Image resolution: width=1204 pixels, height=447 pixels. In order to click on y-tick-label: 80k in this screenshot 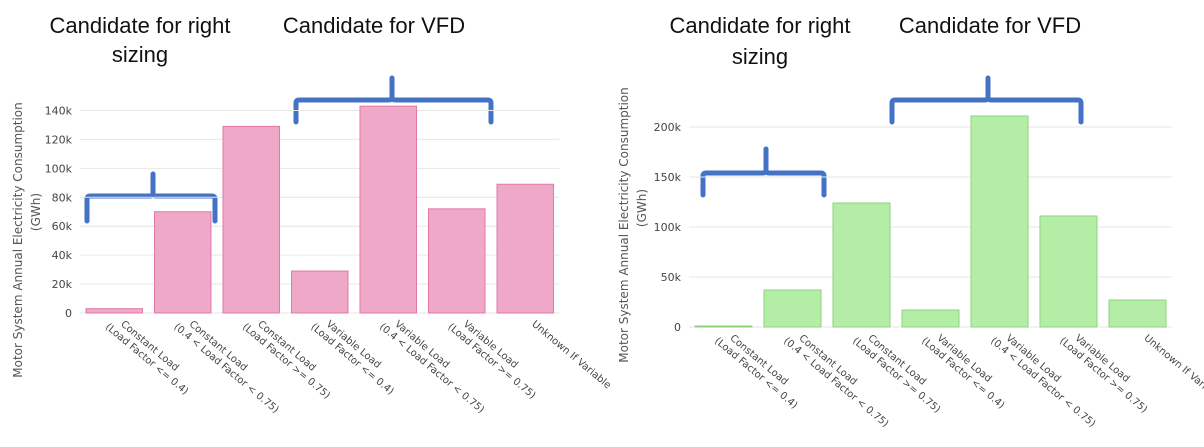, I will do `click(62, 197)`.